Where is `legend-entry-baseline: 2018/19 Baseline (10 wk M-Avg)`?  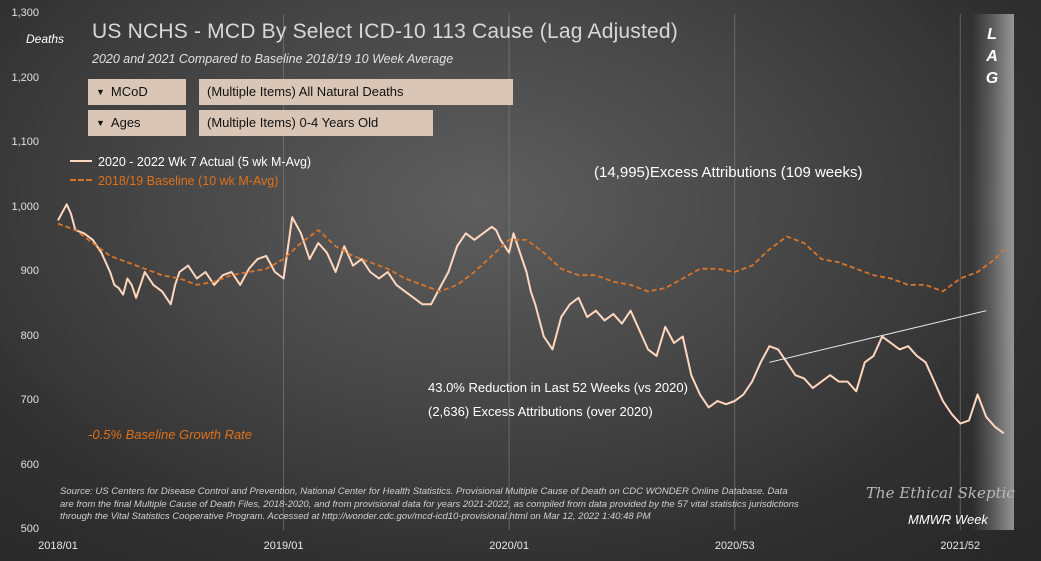
legend-entry-baseline: 2018/19 Baseline (10 wk M-Avg) is located at coordinates (174, 181).